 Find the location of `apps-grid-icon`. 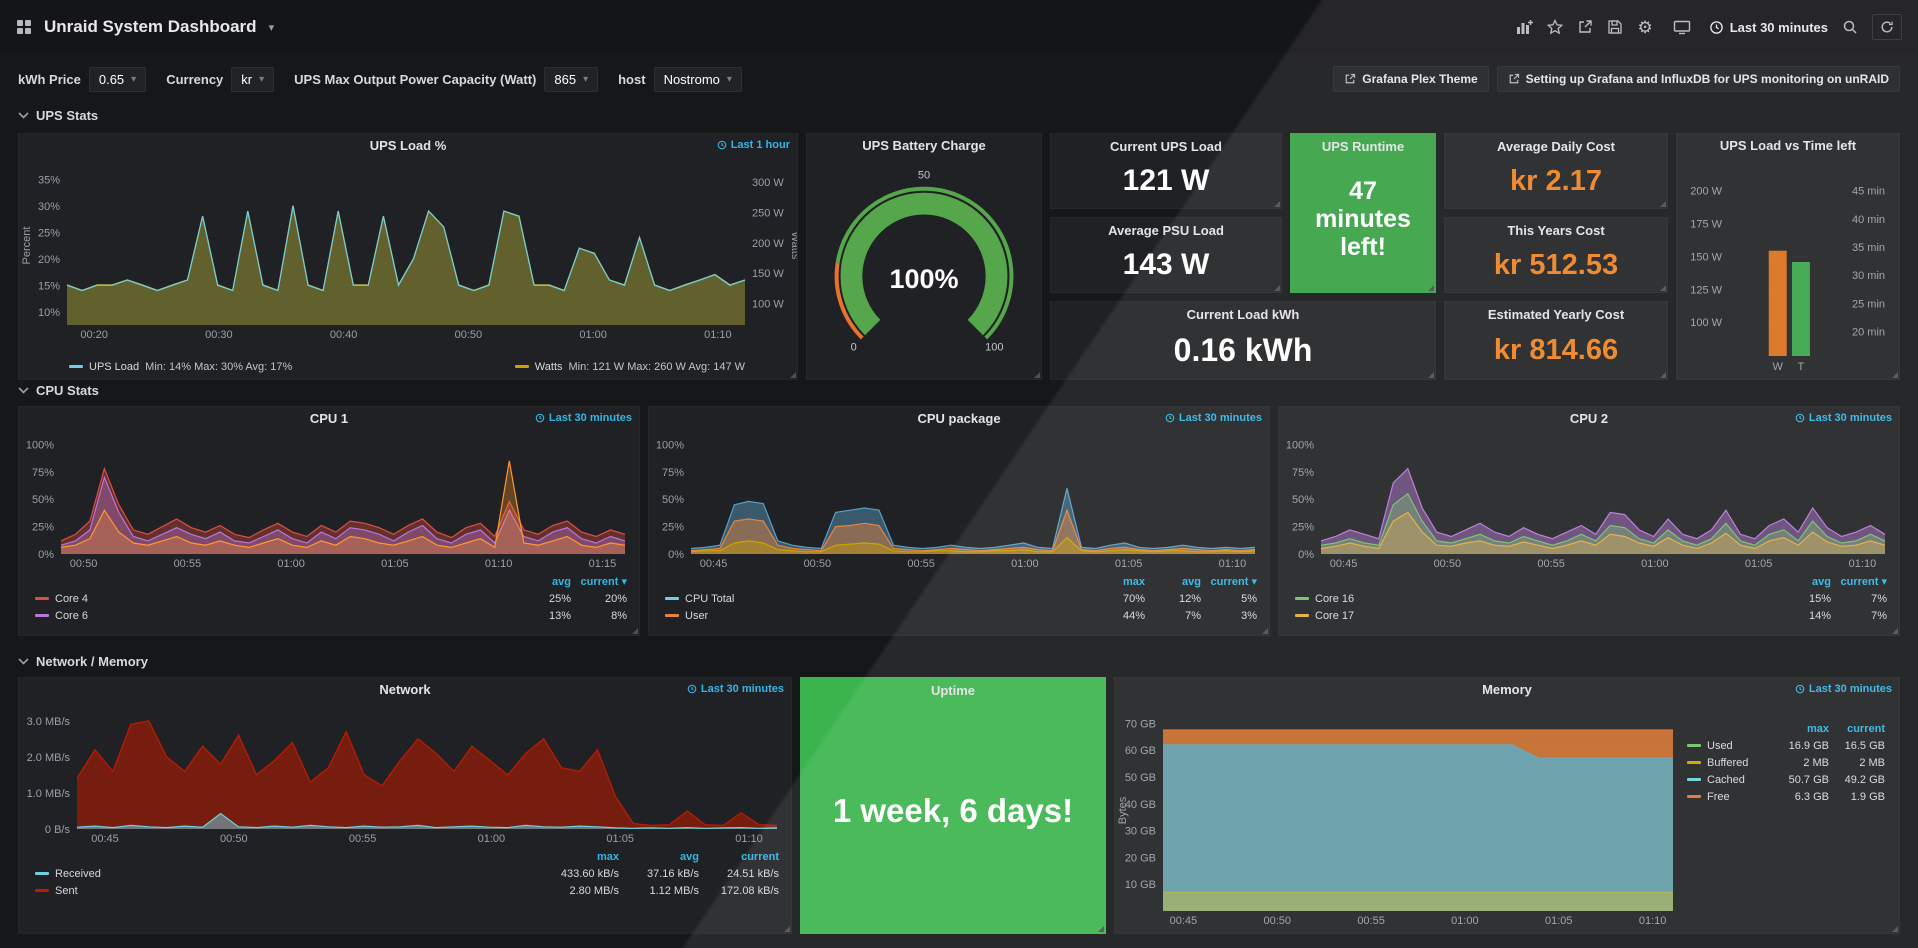

apps-grid-icon is located at coordinates (24, 27).